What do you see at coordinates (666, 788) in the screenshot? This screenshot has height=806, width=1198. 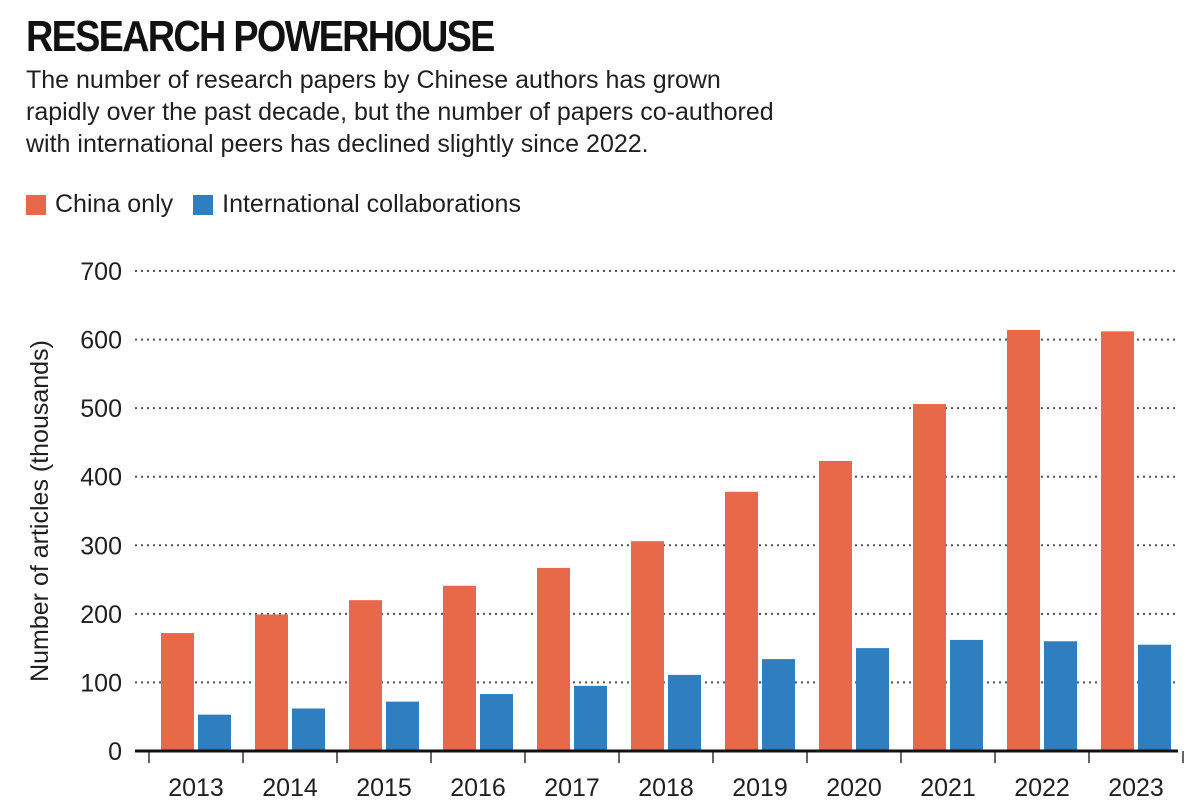 I see `x-tick-label: 2018` at bounding box center [666, 788].